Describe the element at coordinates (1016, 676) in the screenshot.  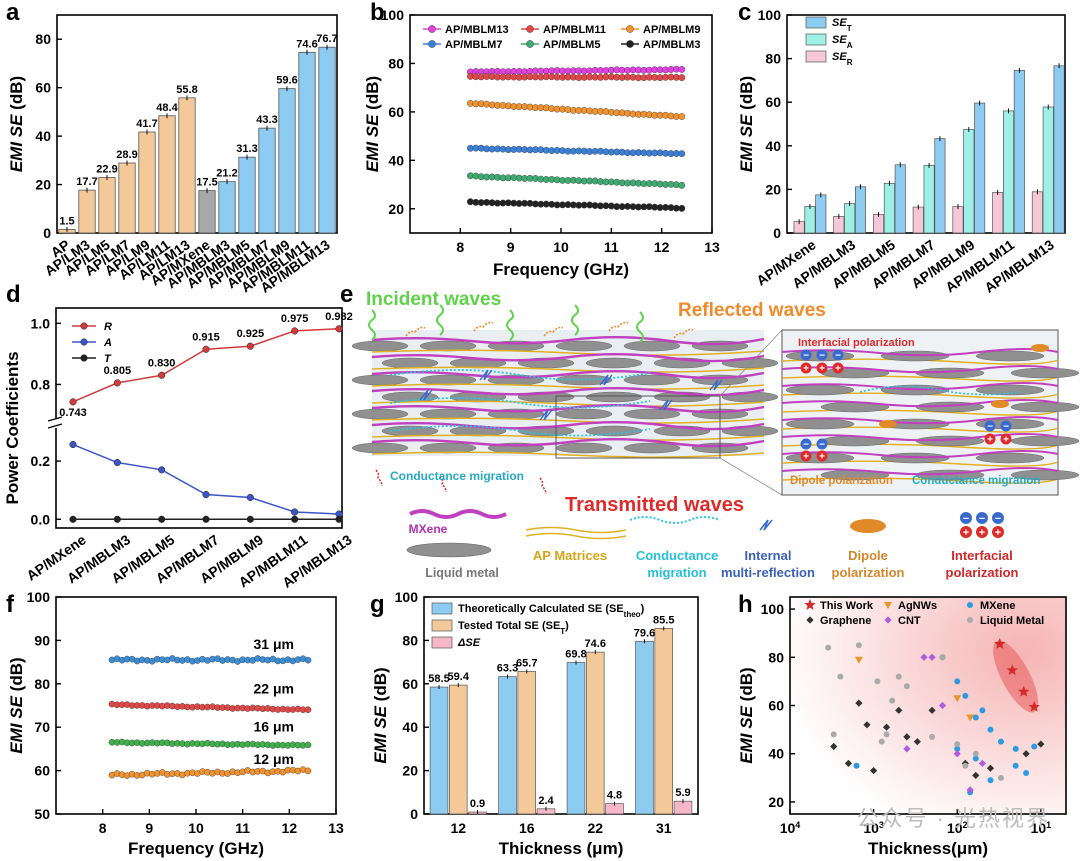
I see `highlight-ellipse` at that location.